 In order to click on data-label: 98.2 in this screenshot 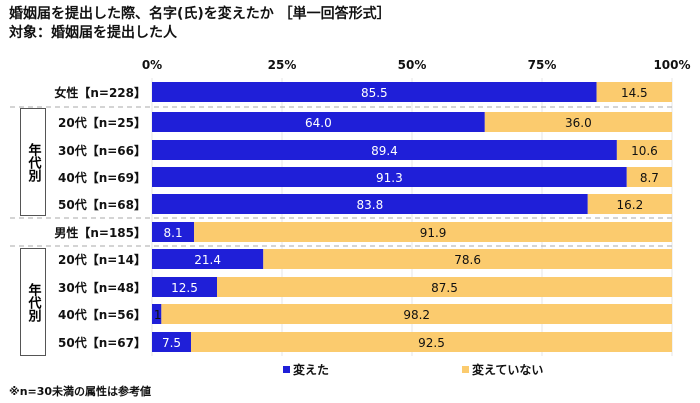, I will do `click(416, 315)`.